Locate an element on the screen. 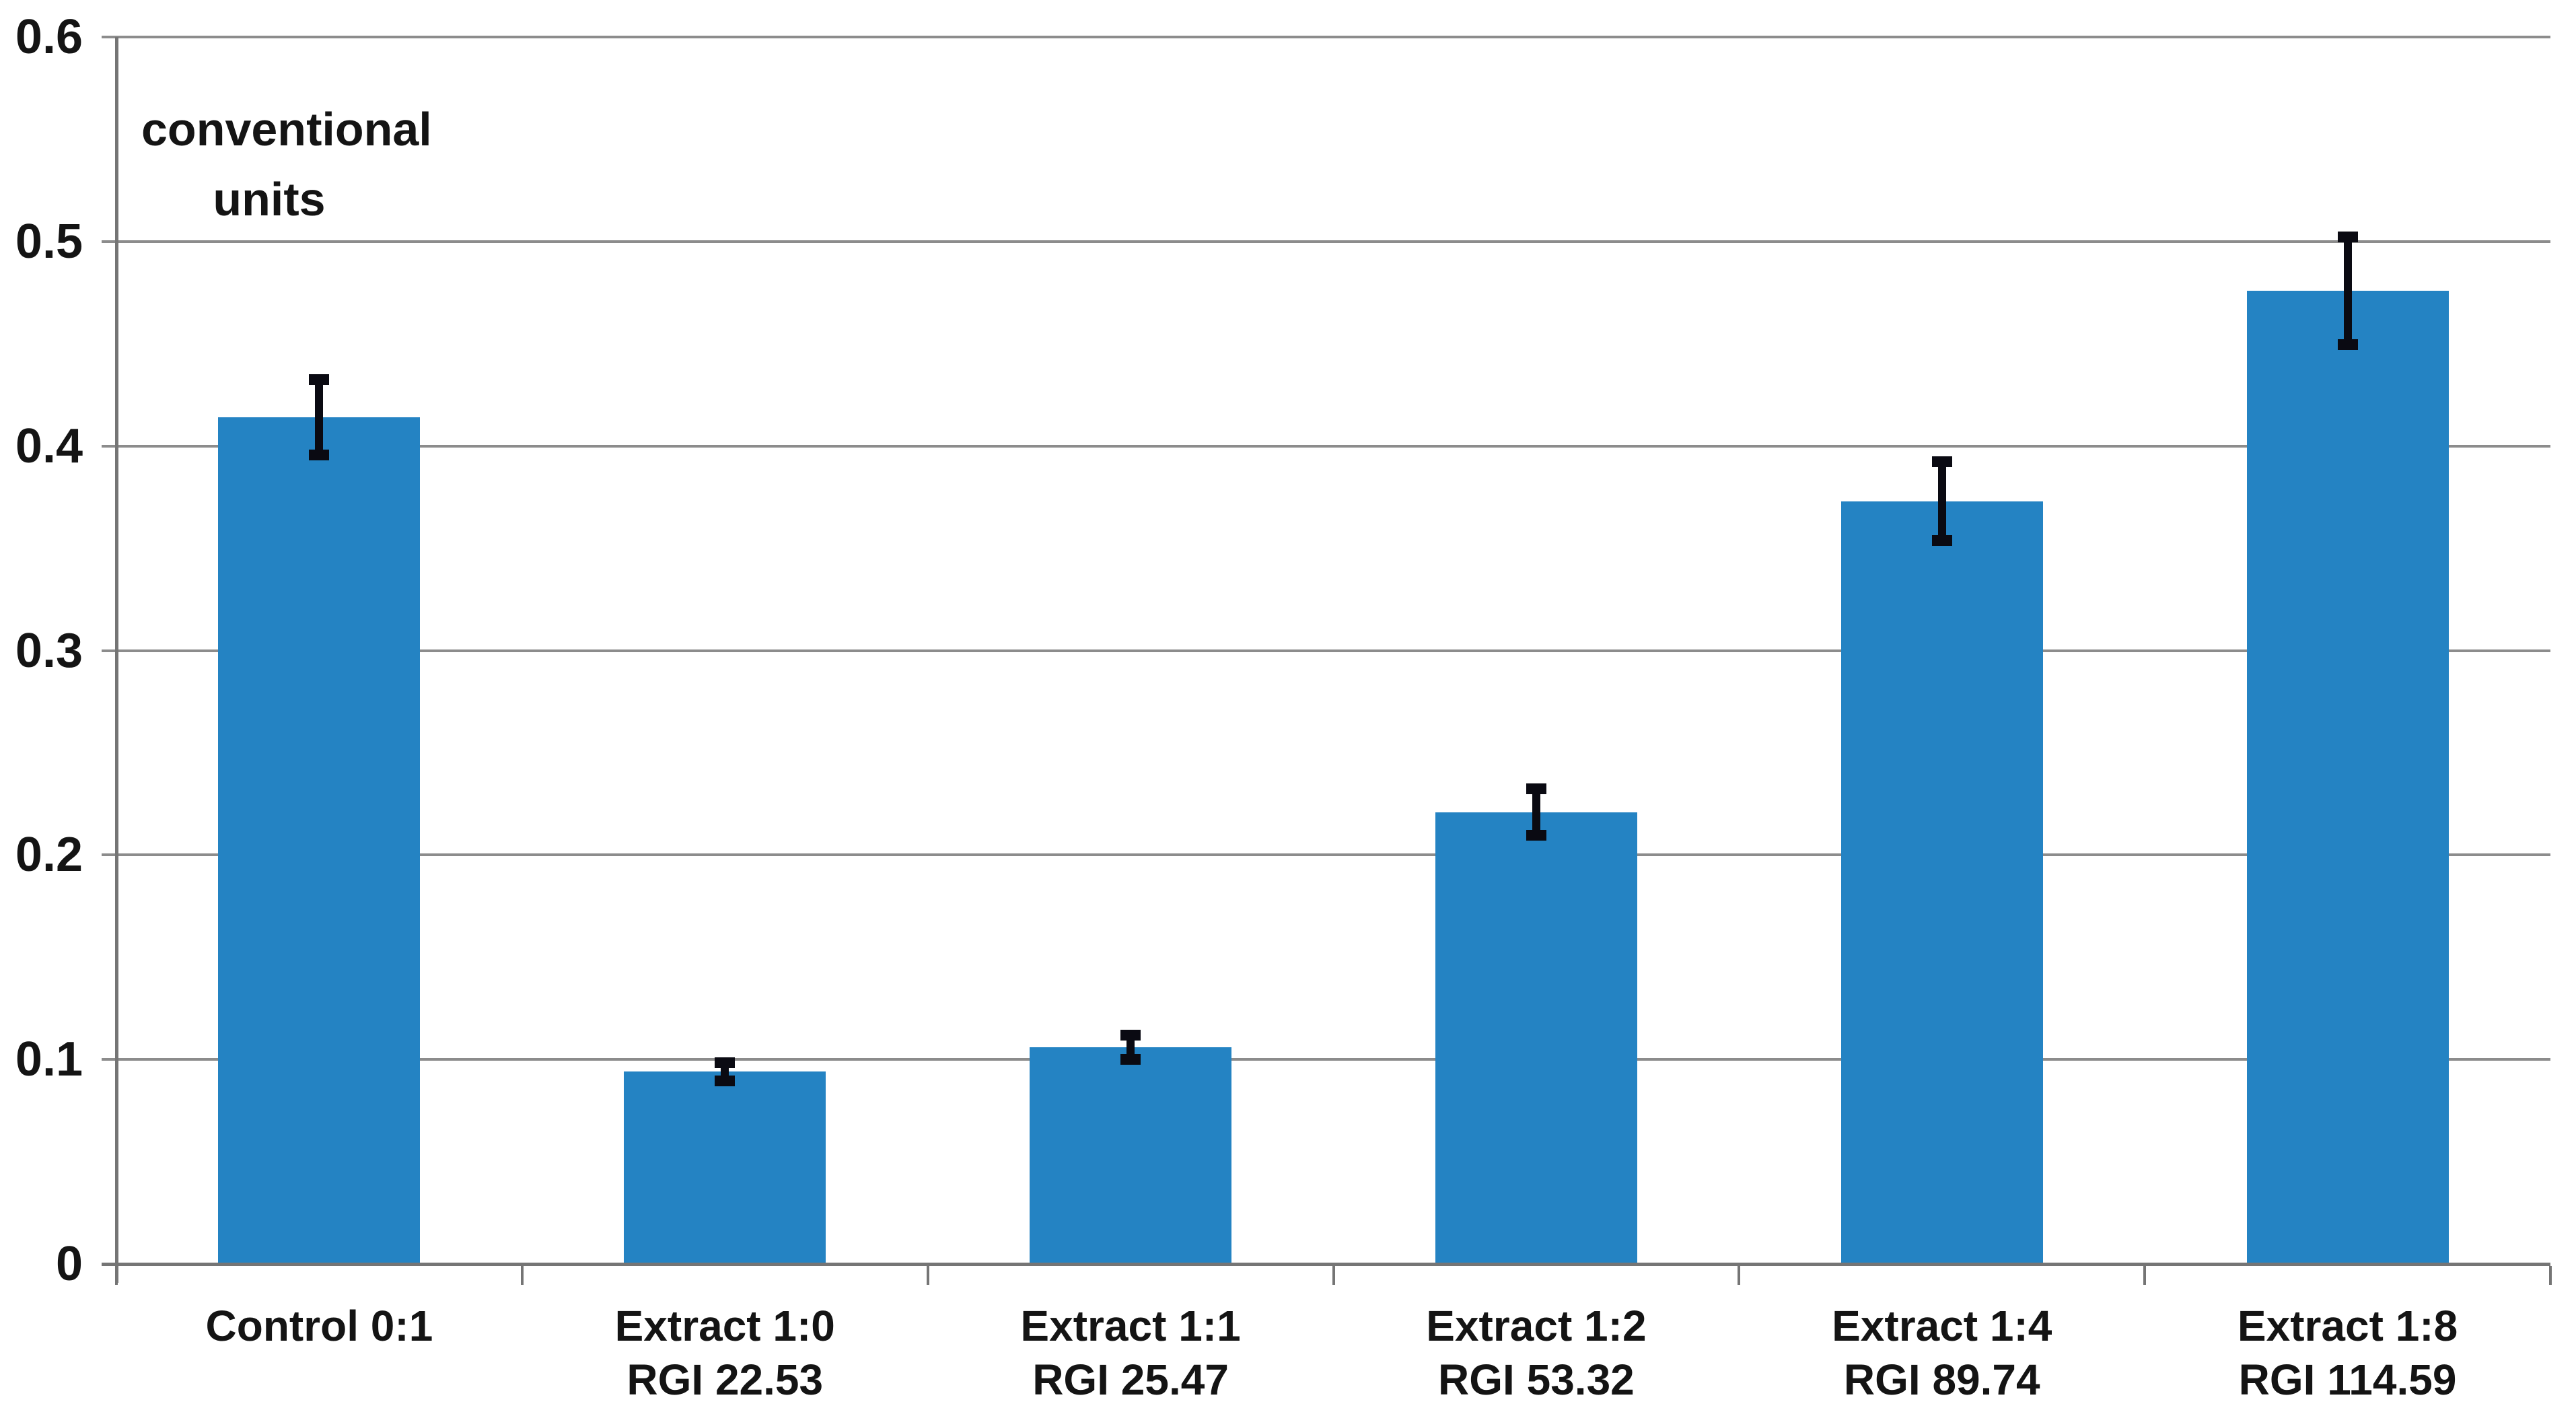 This screenshot has width=2576, height=1408. x-category-label-line1: Extract 1:8 is located at coordinates (2347, 1326).